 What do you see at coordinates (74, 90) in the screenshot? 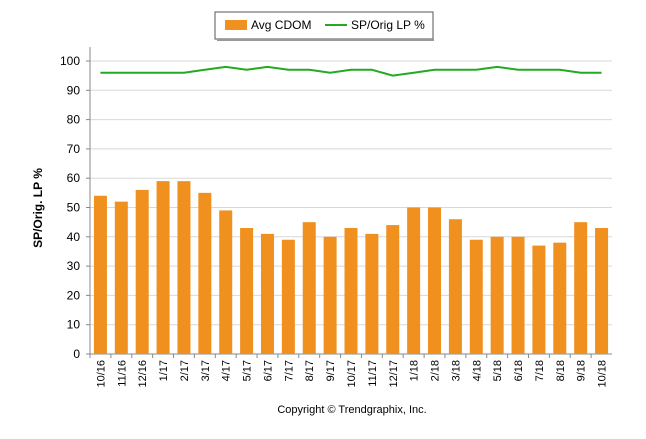
I see `y-tick-label: 90` at bounding box center [74, 90].